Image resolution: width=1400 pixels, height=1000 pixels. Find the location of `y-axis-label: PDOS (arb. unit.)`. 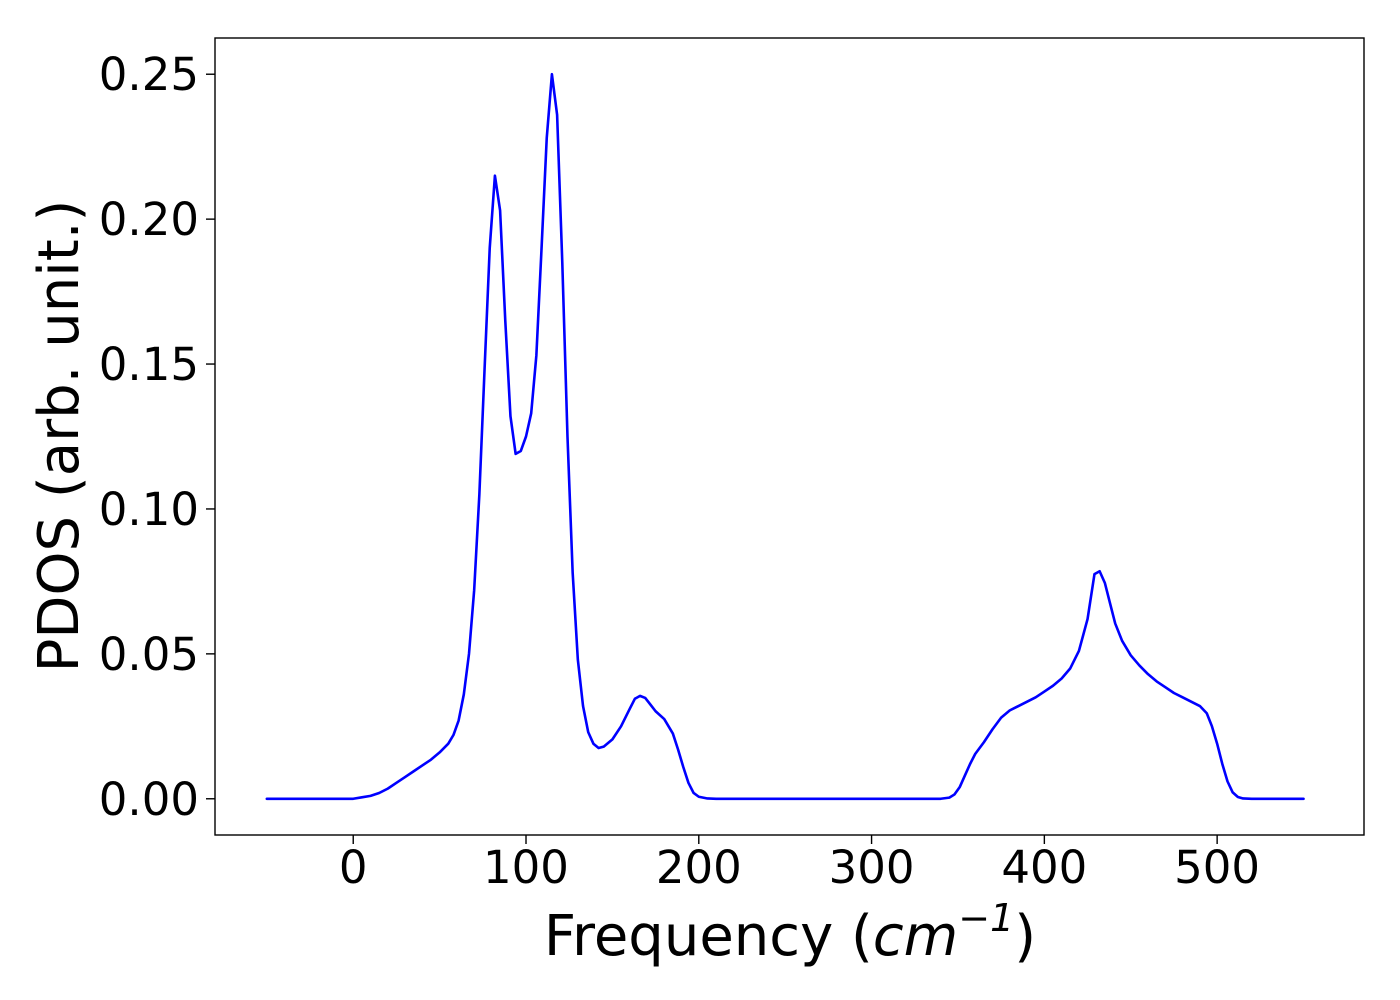

y-axis-label: PDOS (arb. unit.) is located at coordinates (59, 436).